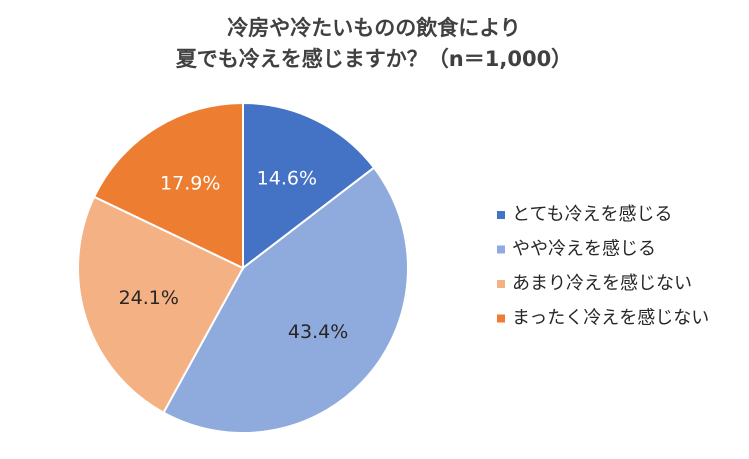 This screenshot has height=459, width=749. What do you see at coordinates (190, 184) in the screenshot?
I see `data-label: 17.9%` at bounding box center [190, 184].